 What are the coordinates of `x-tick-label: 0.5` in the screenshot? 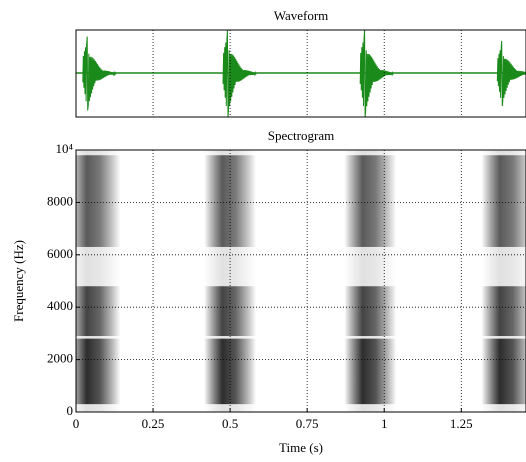 It's located at (230, 423).